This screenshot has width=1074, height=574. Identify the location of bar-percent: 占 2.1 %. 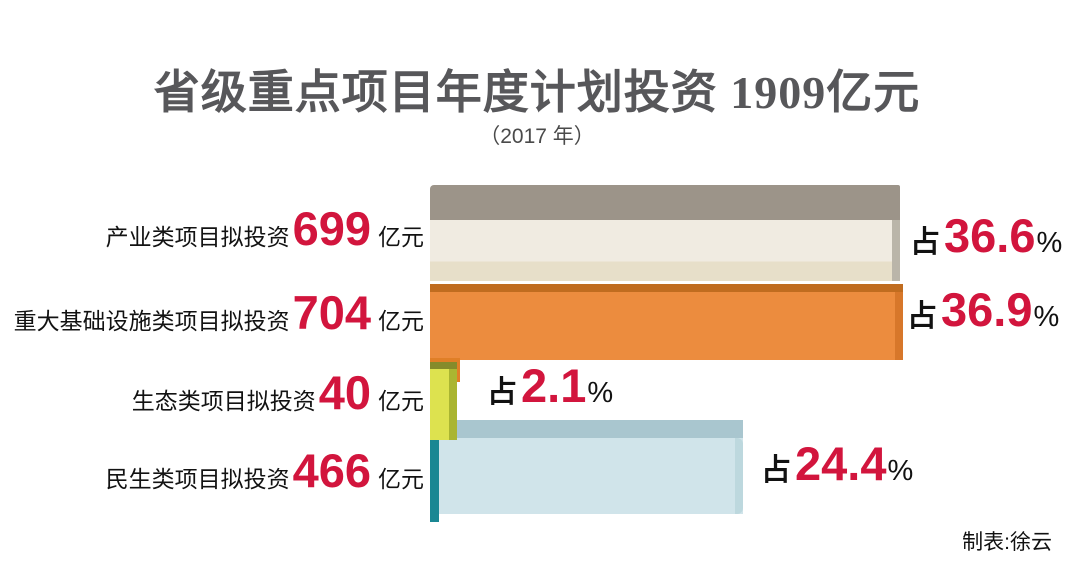
(550, 386).